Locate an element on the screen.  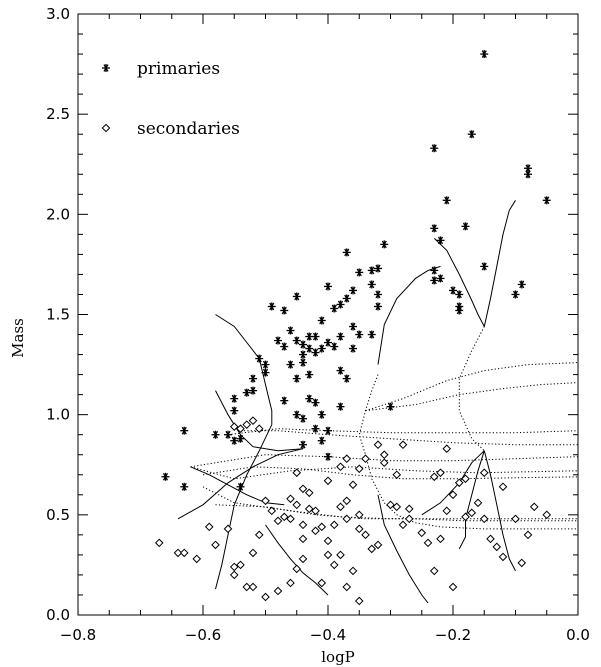
y-tick-label: 2.0 is located at coordinates (58, 214).